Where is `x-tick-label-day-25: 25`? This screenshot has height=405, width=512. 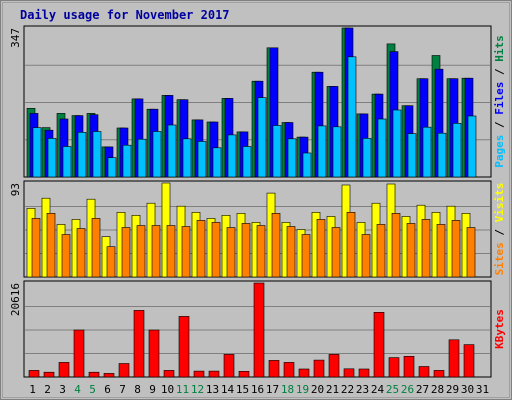 x-tick-label-day-25: 25 is located at coordinates (392, 389).